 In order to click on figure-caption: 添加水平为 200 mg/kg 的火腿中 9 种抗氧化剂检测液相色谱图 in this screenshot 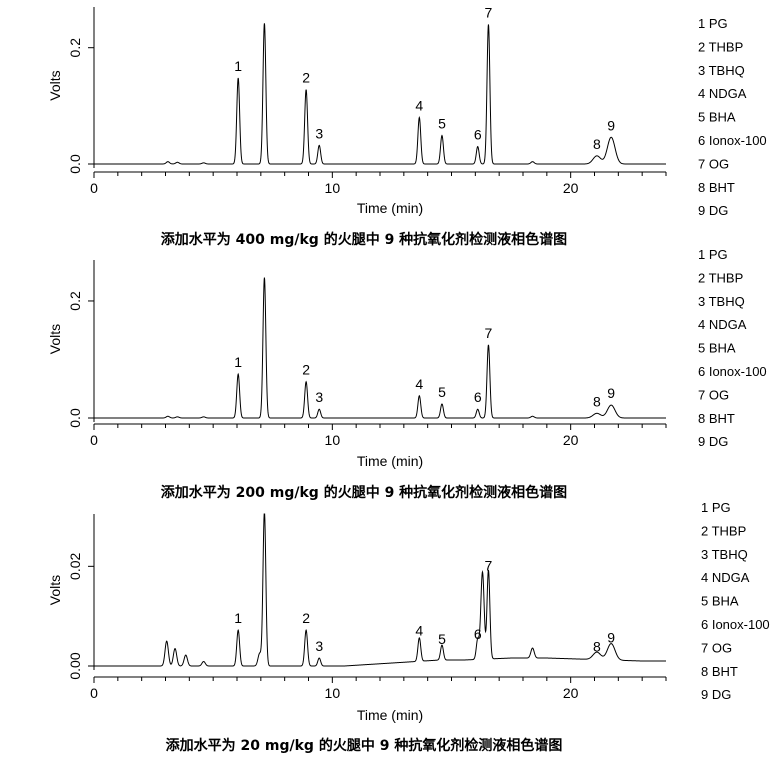, I will do `click(364, 492)`.